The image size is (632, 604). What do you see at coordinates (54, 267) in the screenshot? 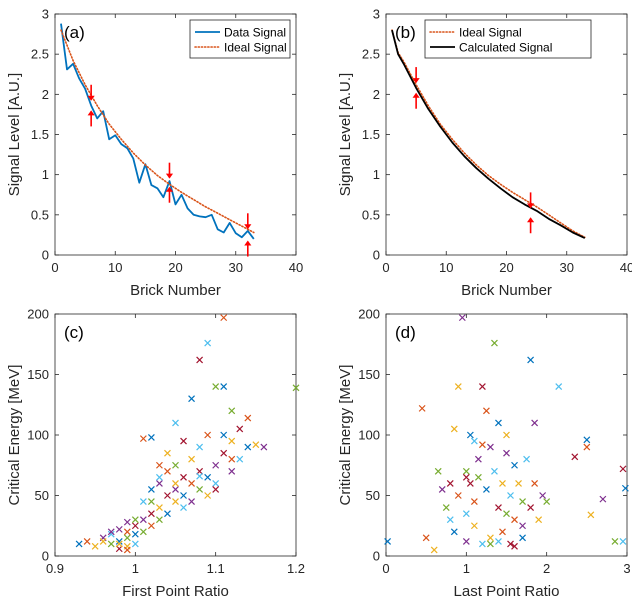
I see `x-tick-label: 0` at bounding box center [54, 267].